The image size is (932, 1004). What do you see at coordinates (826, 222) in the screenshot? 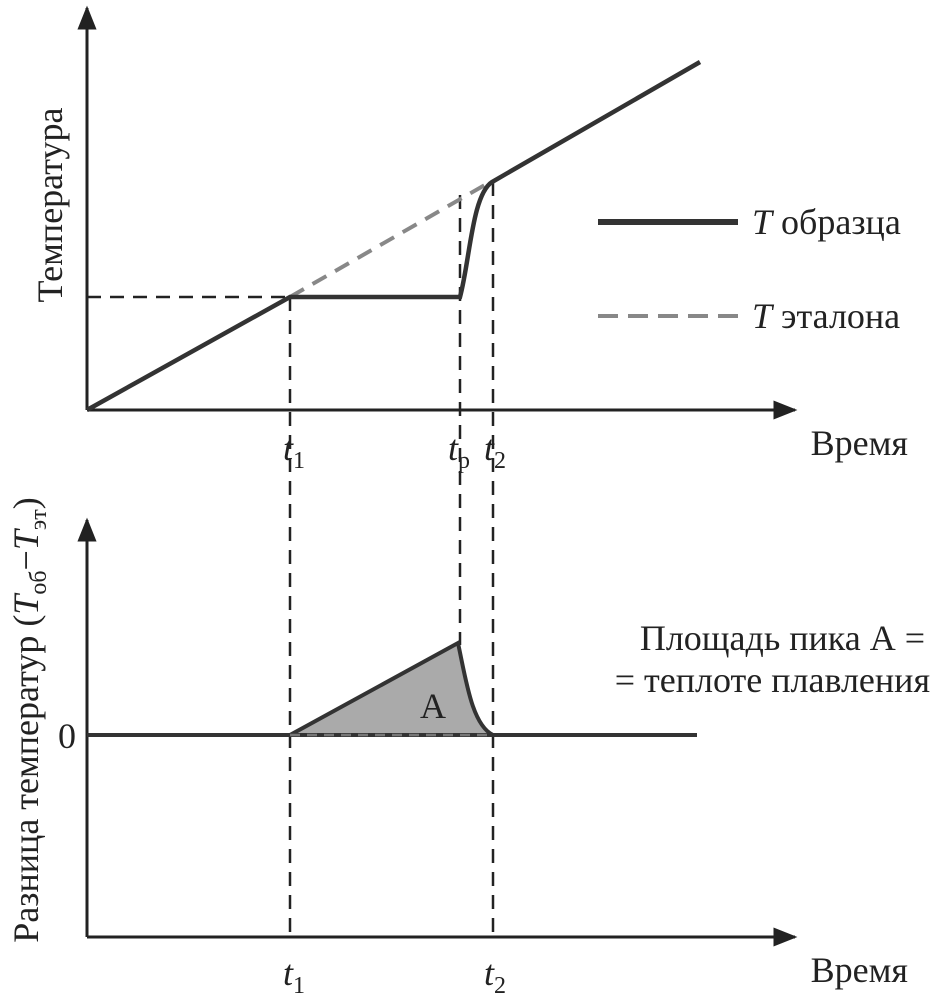
I see `legend-entry: T образца` at bounding box center [826, 222].